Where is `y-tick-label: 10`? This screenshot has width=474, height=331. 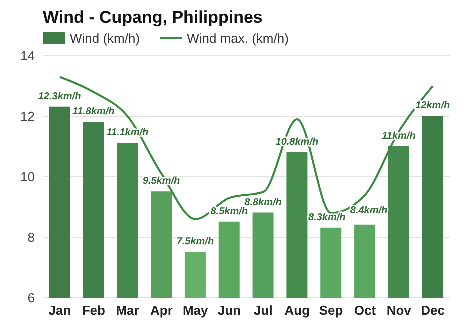
y-tick-label: 10 is located at coordinates (27, 177).